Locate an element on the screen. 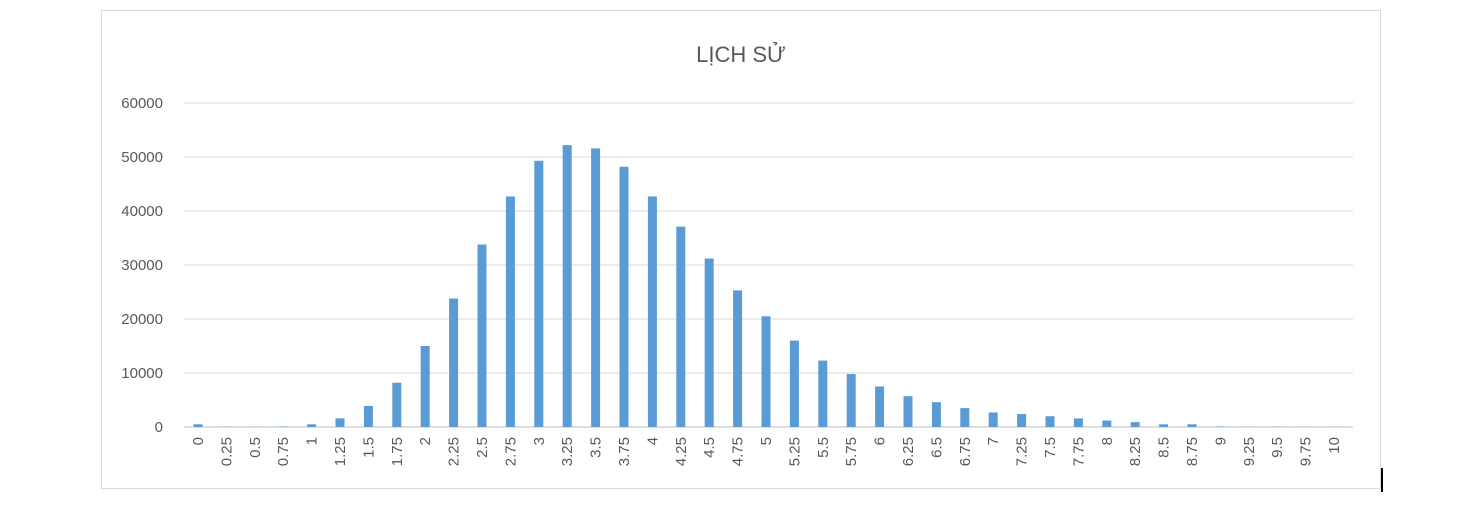 This screenshot has width=1470, height=516. y-axis: 0 10000 20000 30000 40000 50000 60000 is located at coordinates (142, 265).